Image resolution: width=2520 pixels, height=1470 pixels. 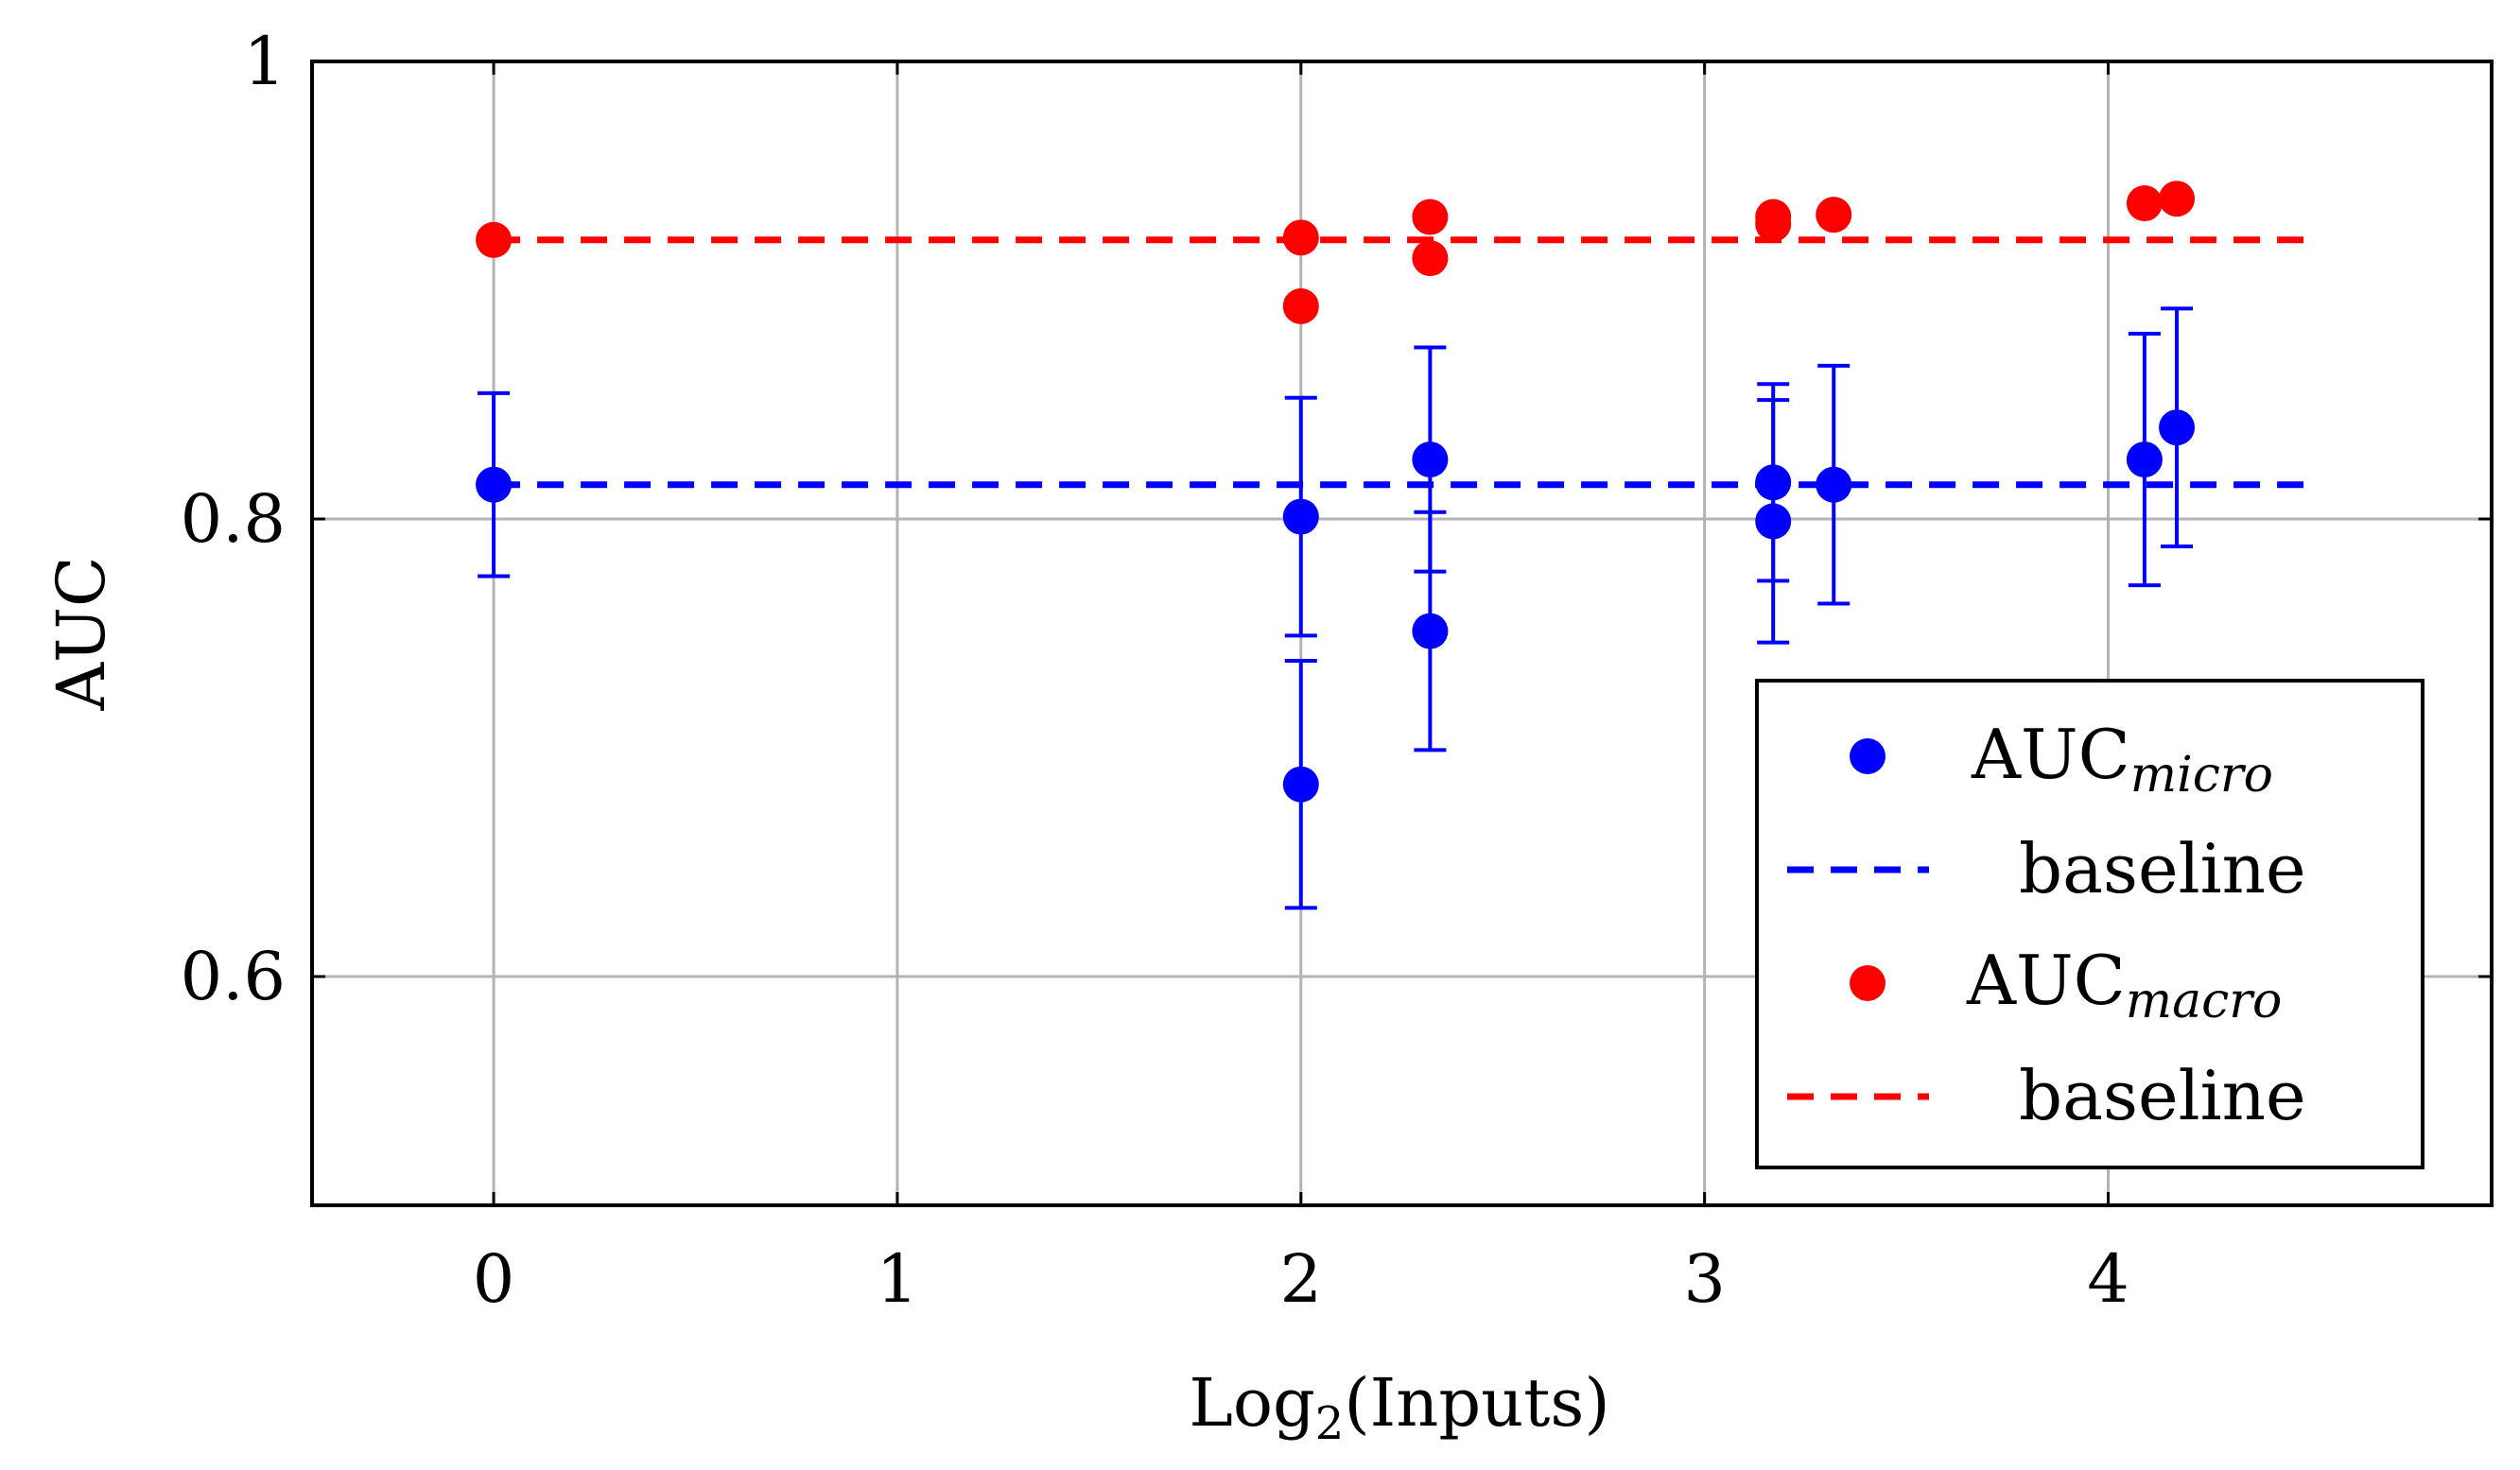 I want to click on x-tick-label: 4, so click(x=2108, y=1279).